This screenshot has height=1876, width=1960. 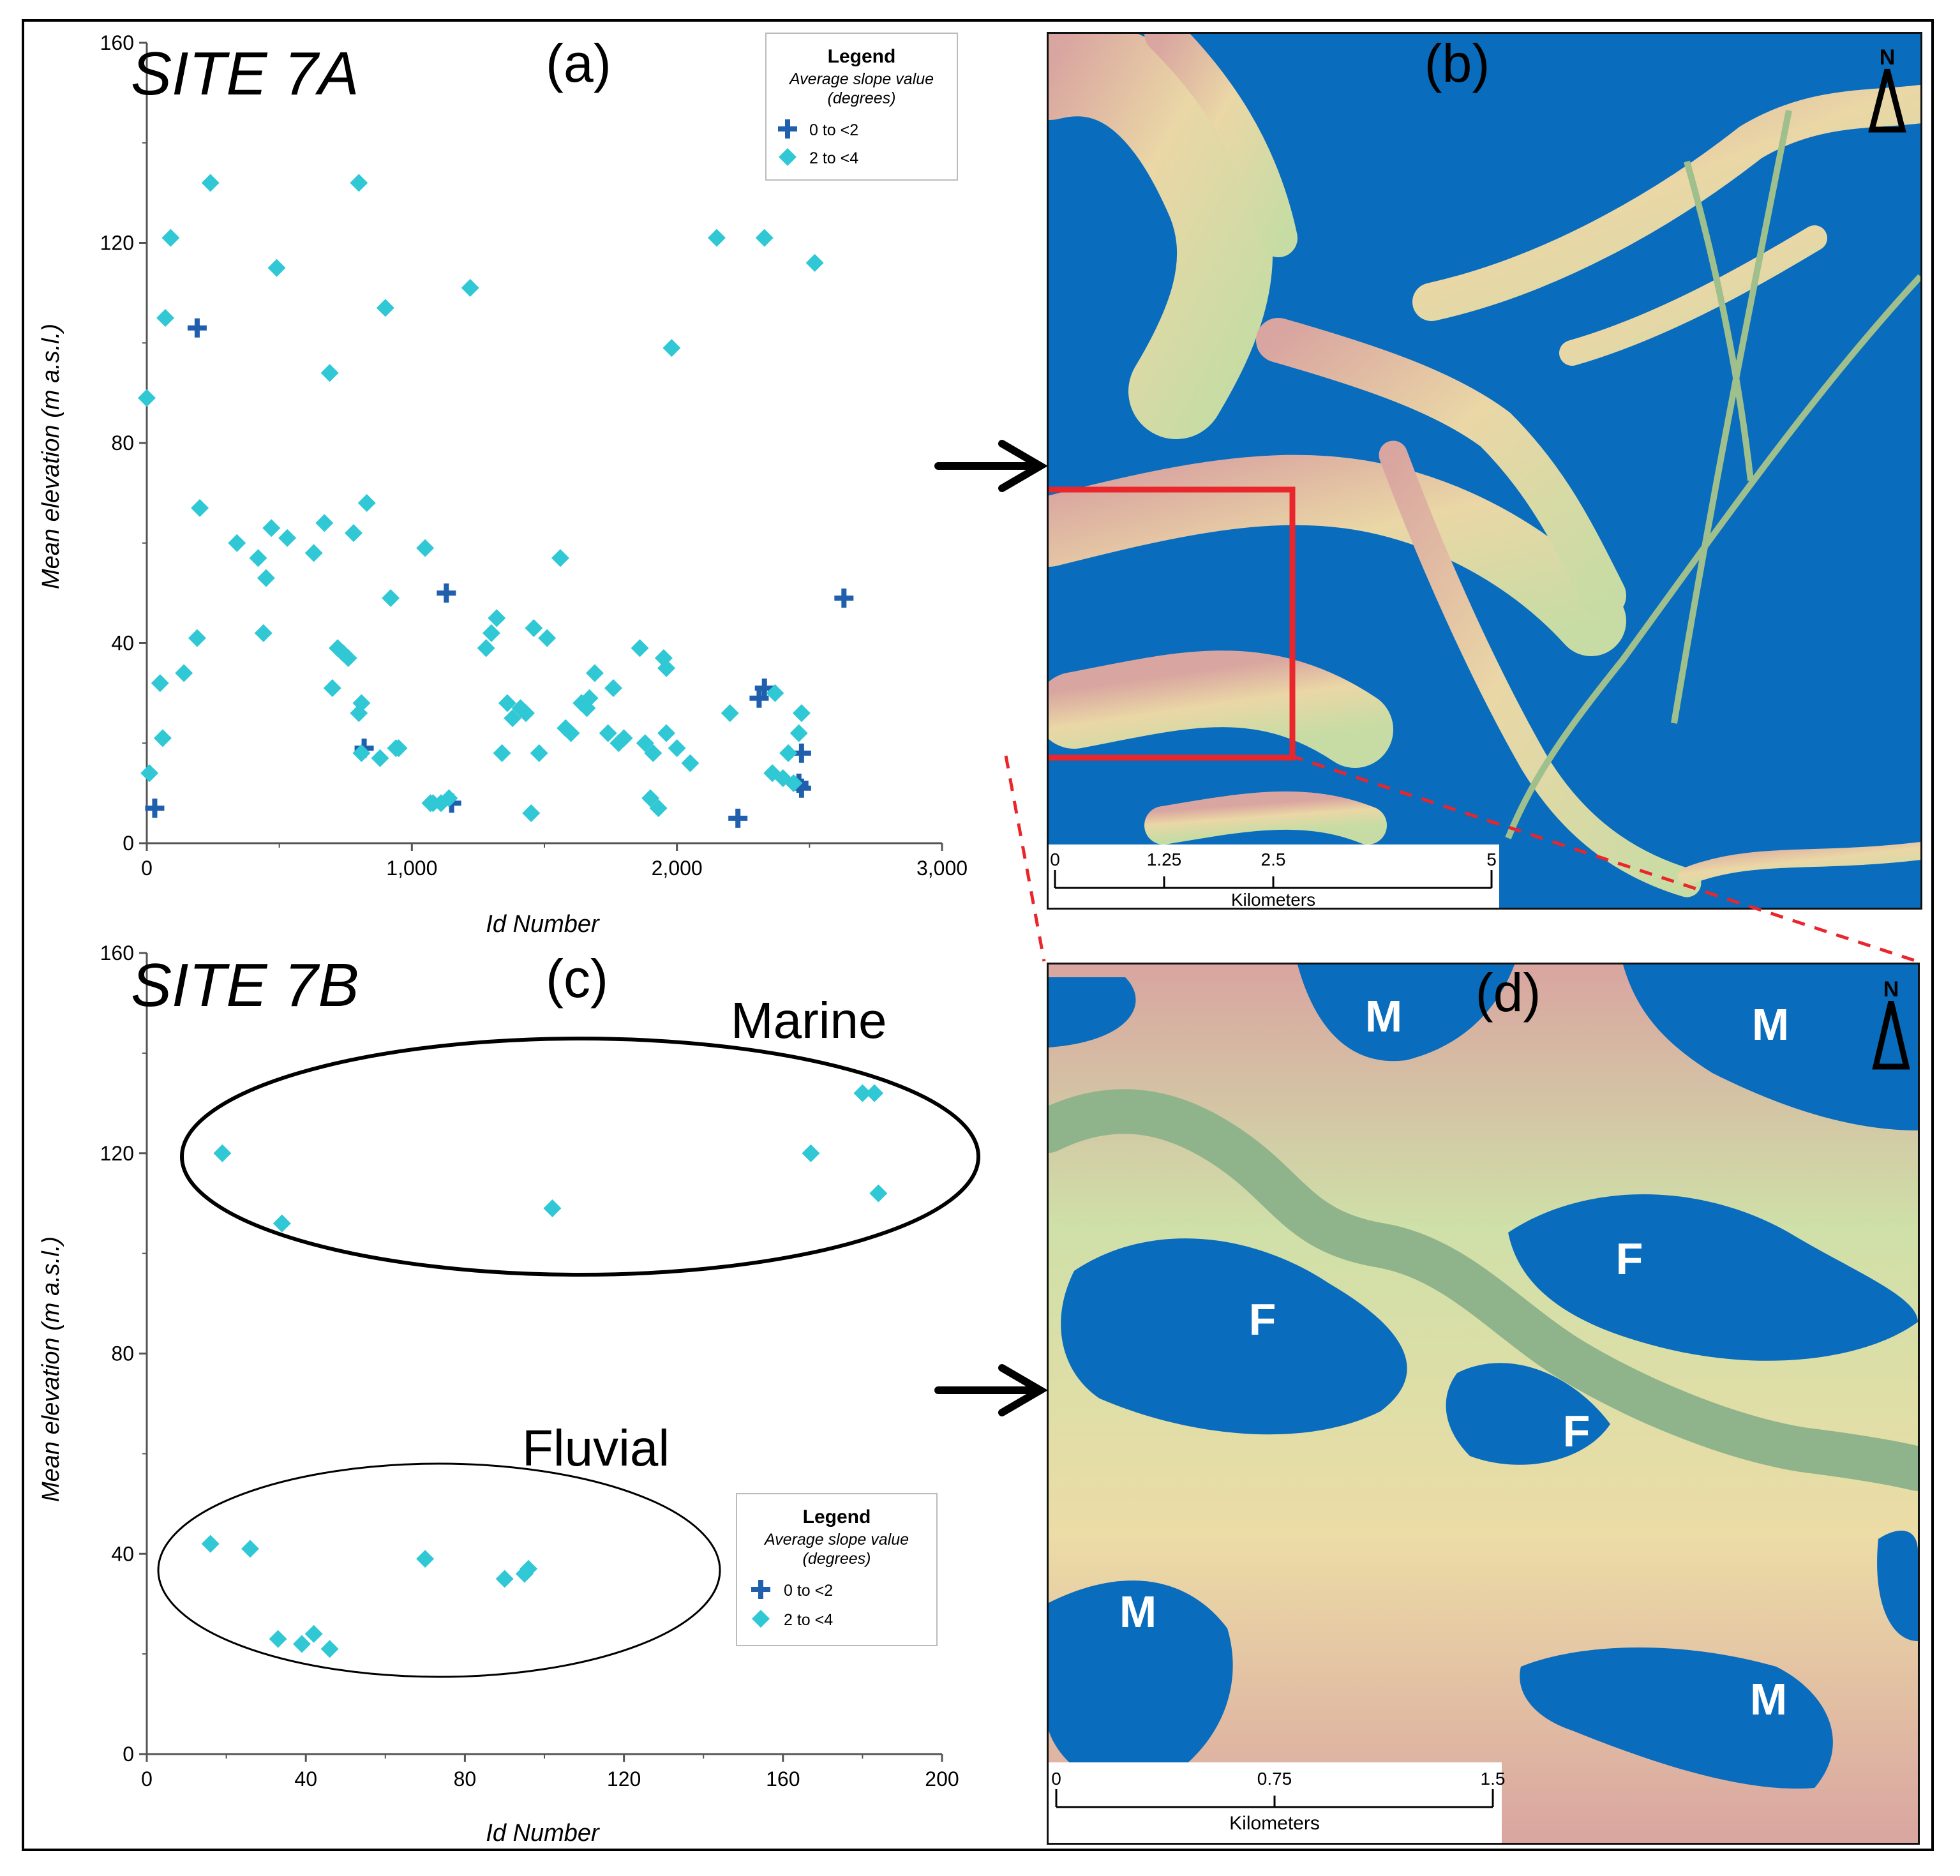 I want to click on region-marine-4-d: M, so click(x=1769, y=1699).